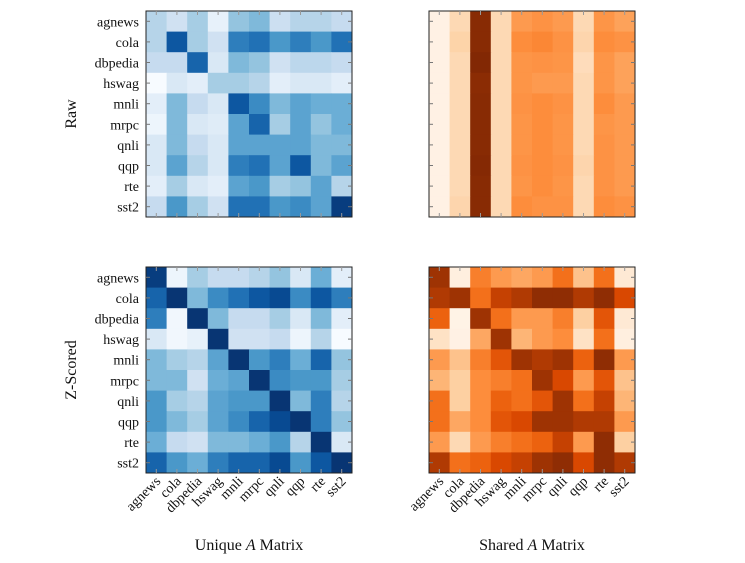  What do you see at coordinates (218, 125) in the screenshot?
I see `heatmap-cell-mrpc-hswag` at bounding box center [218, 125].